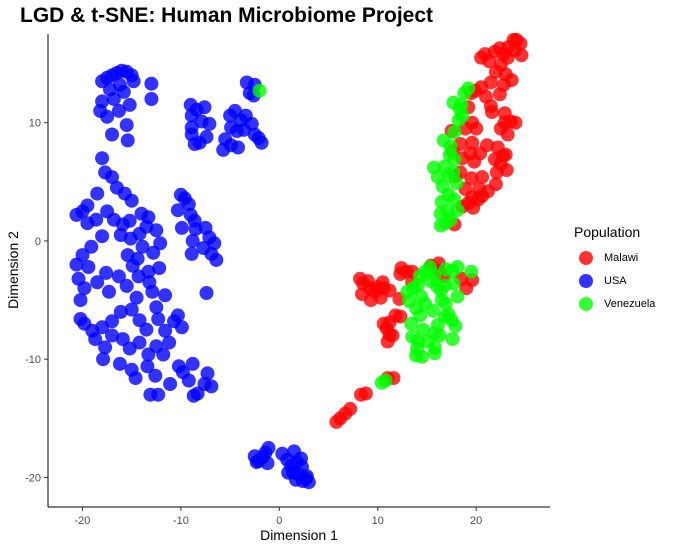 This screenshot has width=675, height=550. I want to click on y-tick-label: 10, so click(35, 124).